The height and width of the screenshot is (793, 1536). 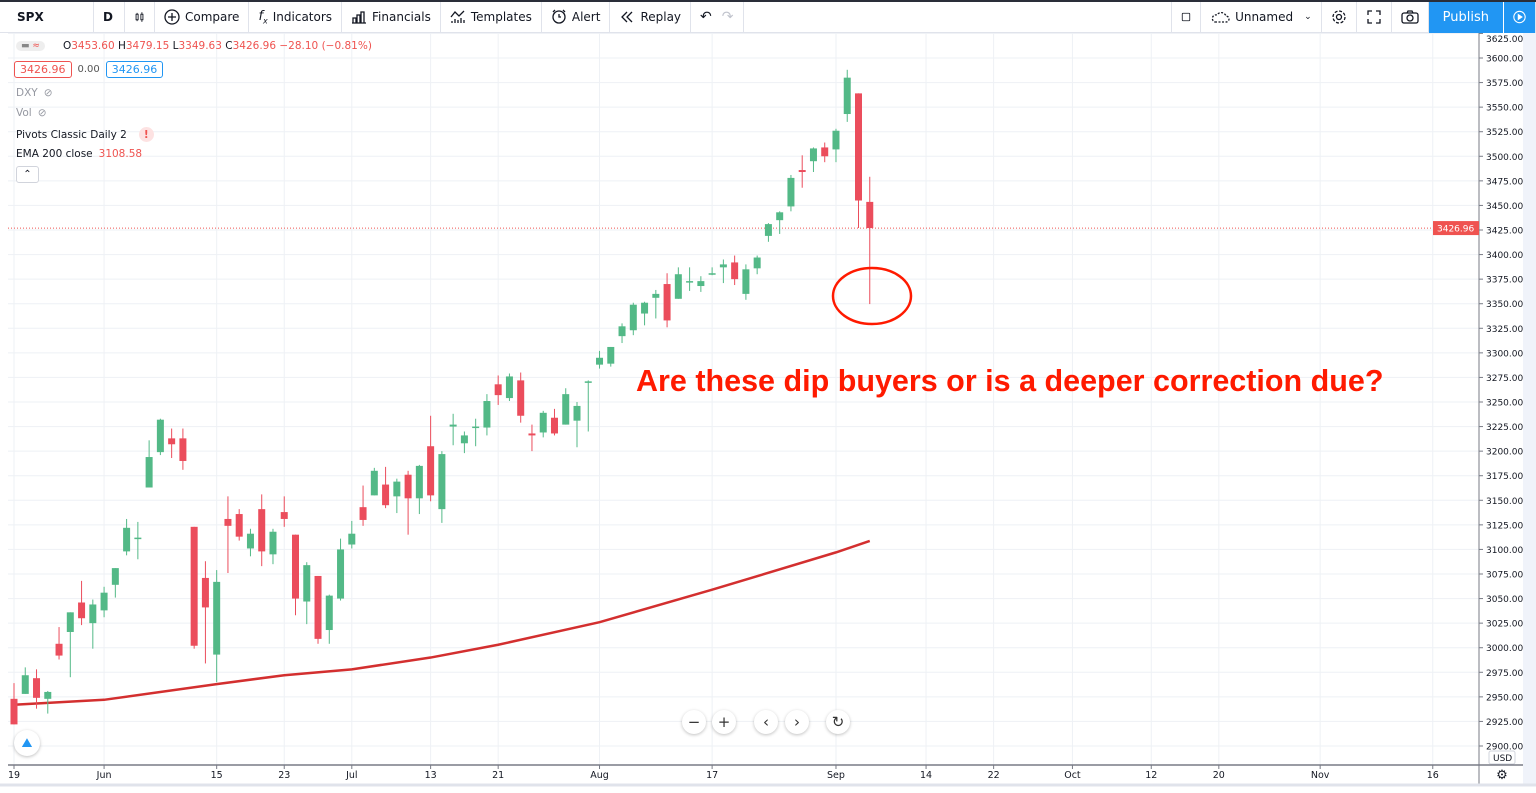 What do you see at coordinates (926, 775) in the screenshot?
I see `time-tick-label: 14` at bounding box center [926, 775].